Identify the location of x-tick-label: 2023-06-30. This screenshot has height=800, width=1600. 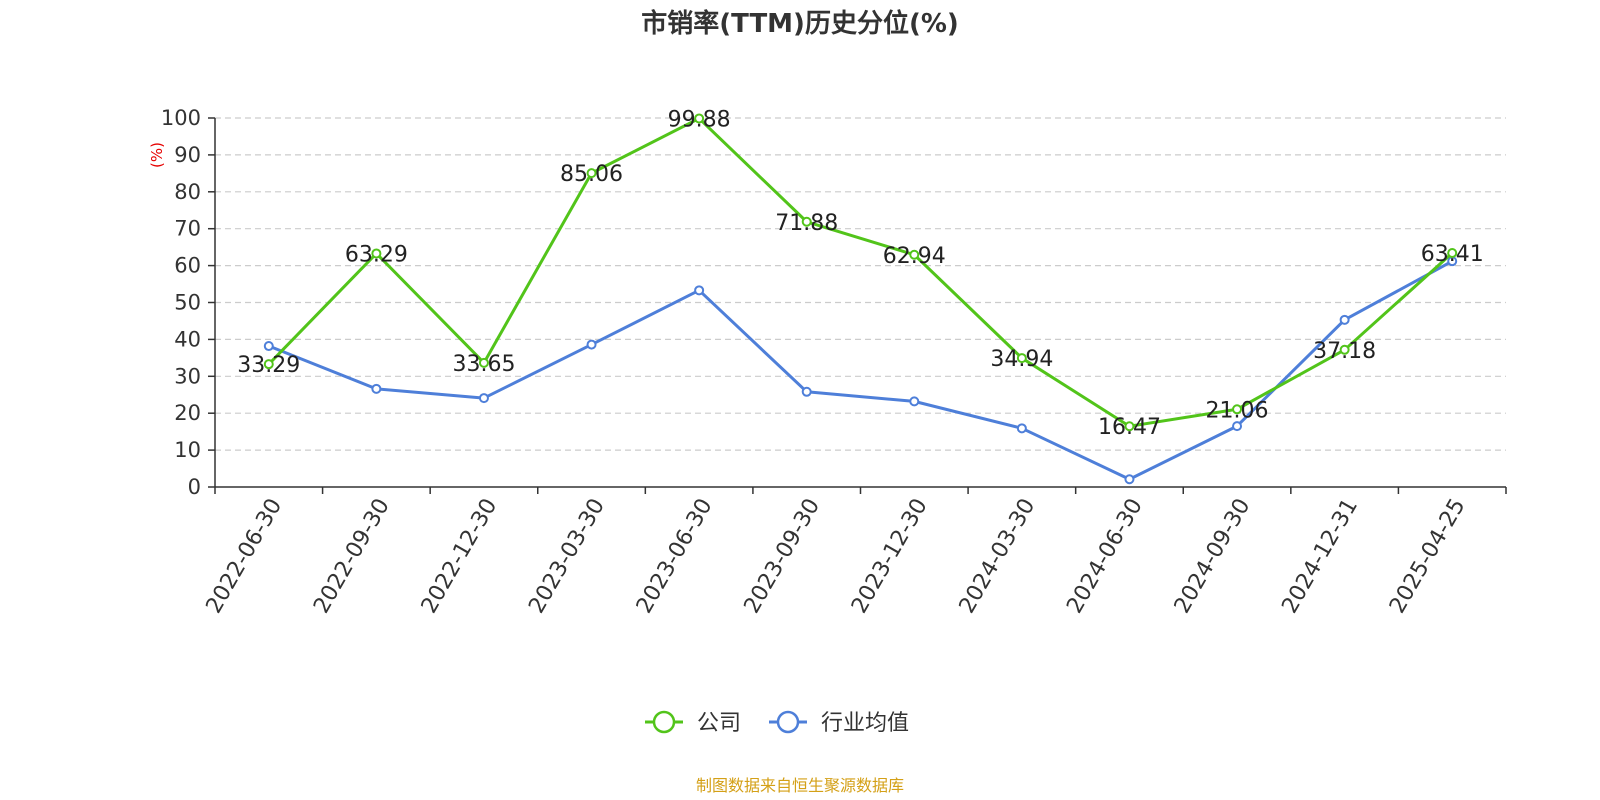
(675, 556).